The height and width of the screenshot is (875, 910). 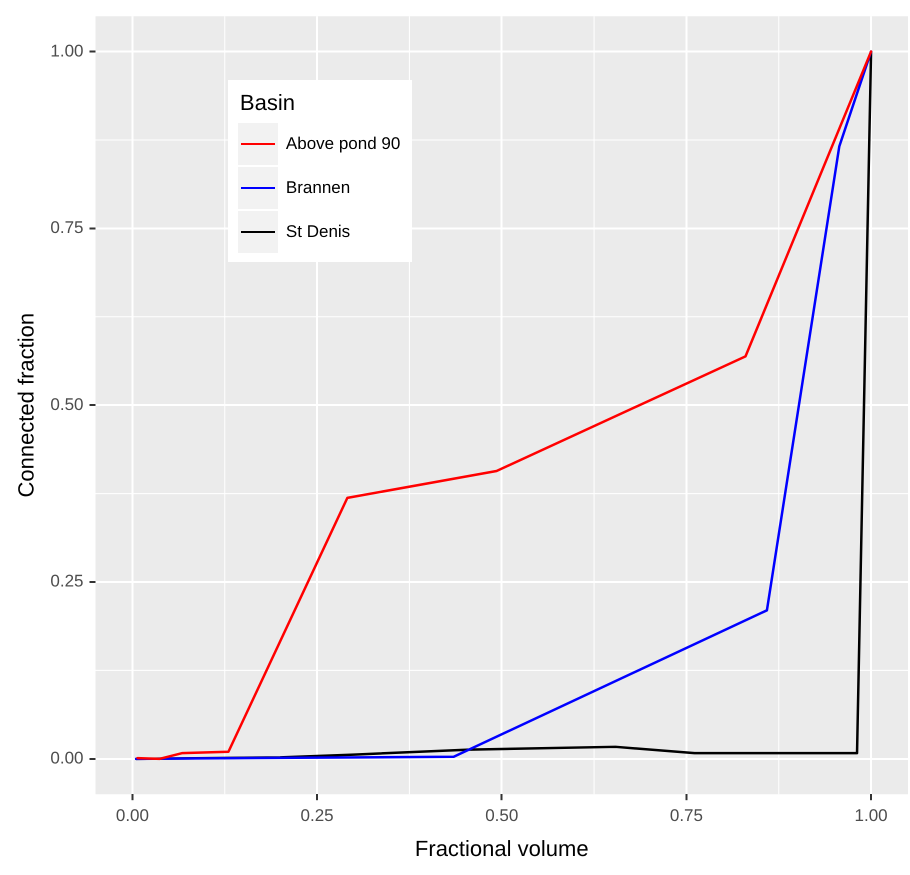 I want to click on y-axis-title: Connected fraction, so click(x=25, y=405).